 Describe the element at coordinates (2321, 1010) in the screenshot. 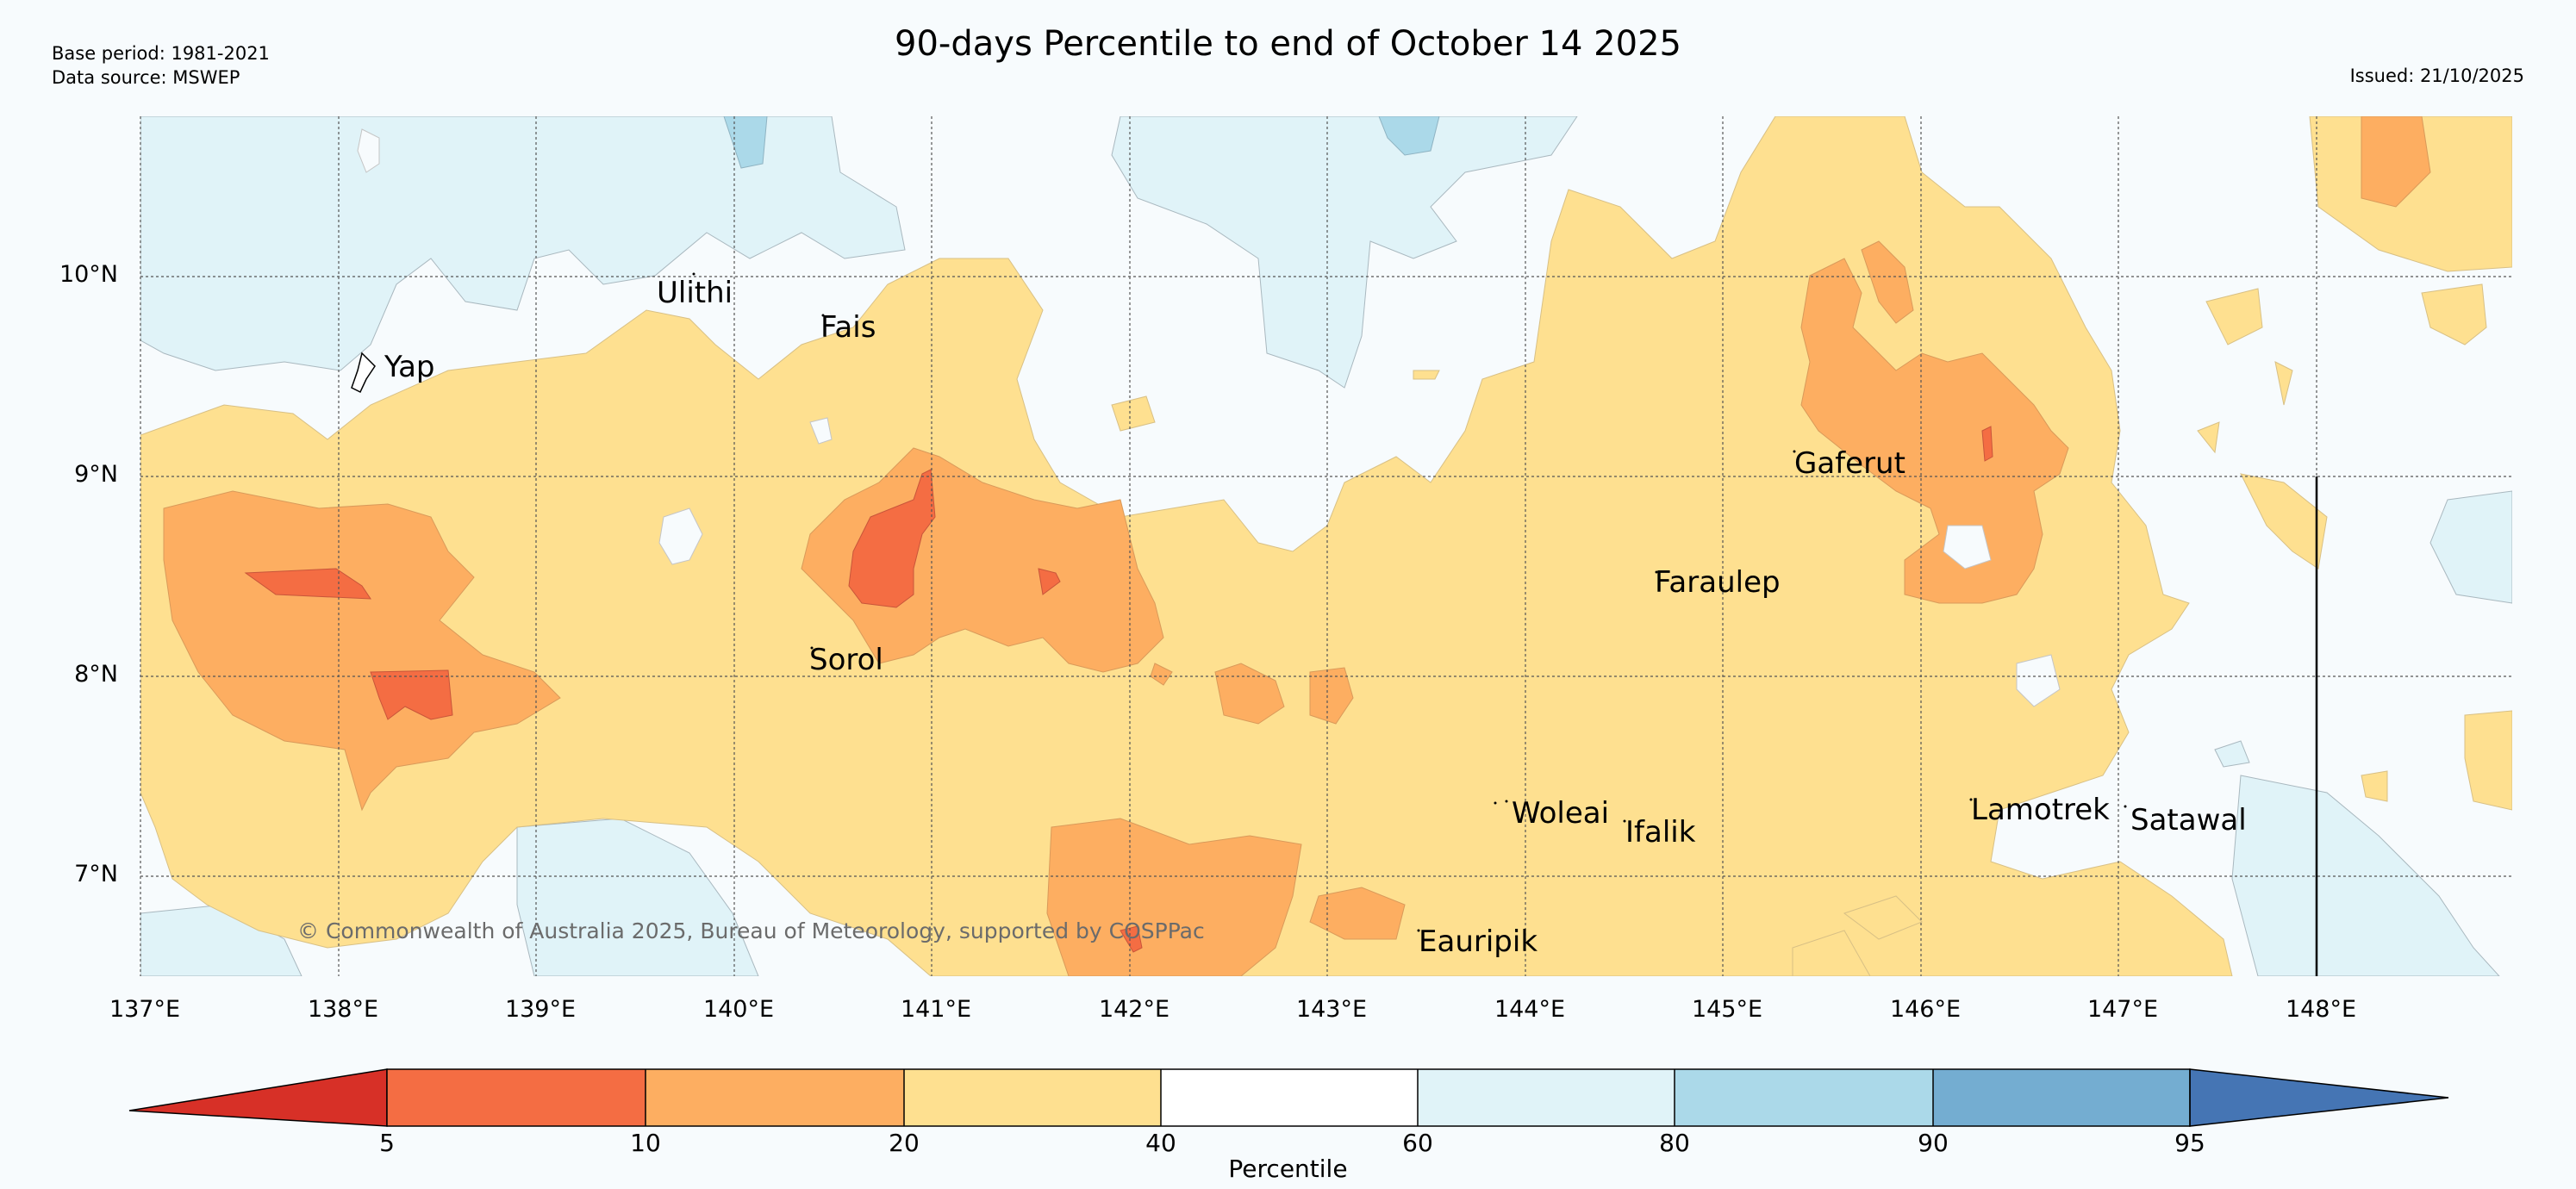

I see `lon-label-148e: 148°E` at that location.